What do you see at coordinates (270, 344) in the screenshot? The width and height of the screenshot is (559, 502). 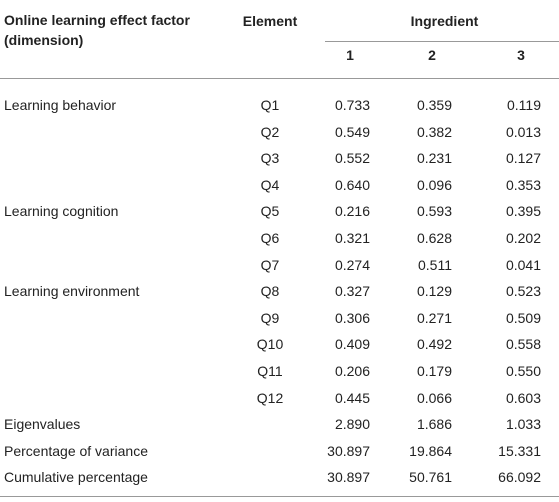 I see `element-cell: Q10` at bounding box center [270, 344].